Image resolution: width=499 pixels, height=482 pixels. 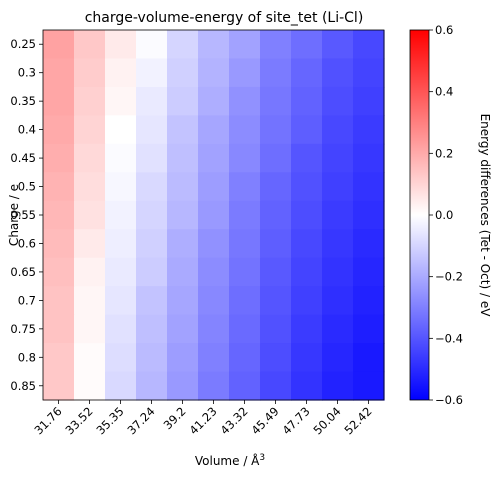 I want to click on y-tick-label: 0.65, so click(x=23, y=272).